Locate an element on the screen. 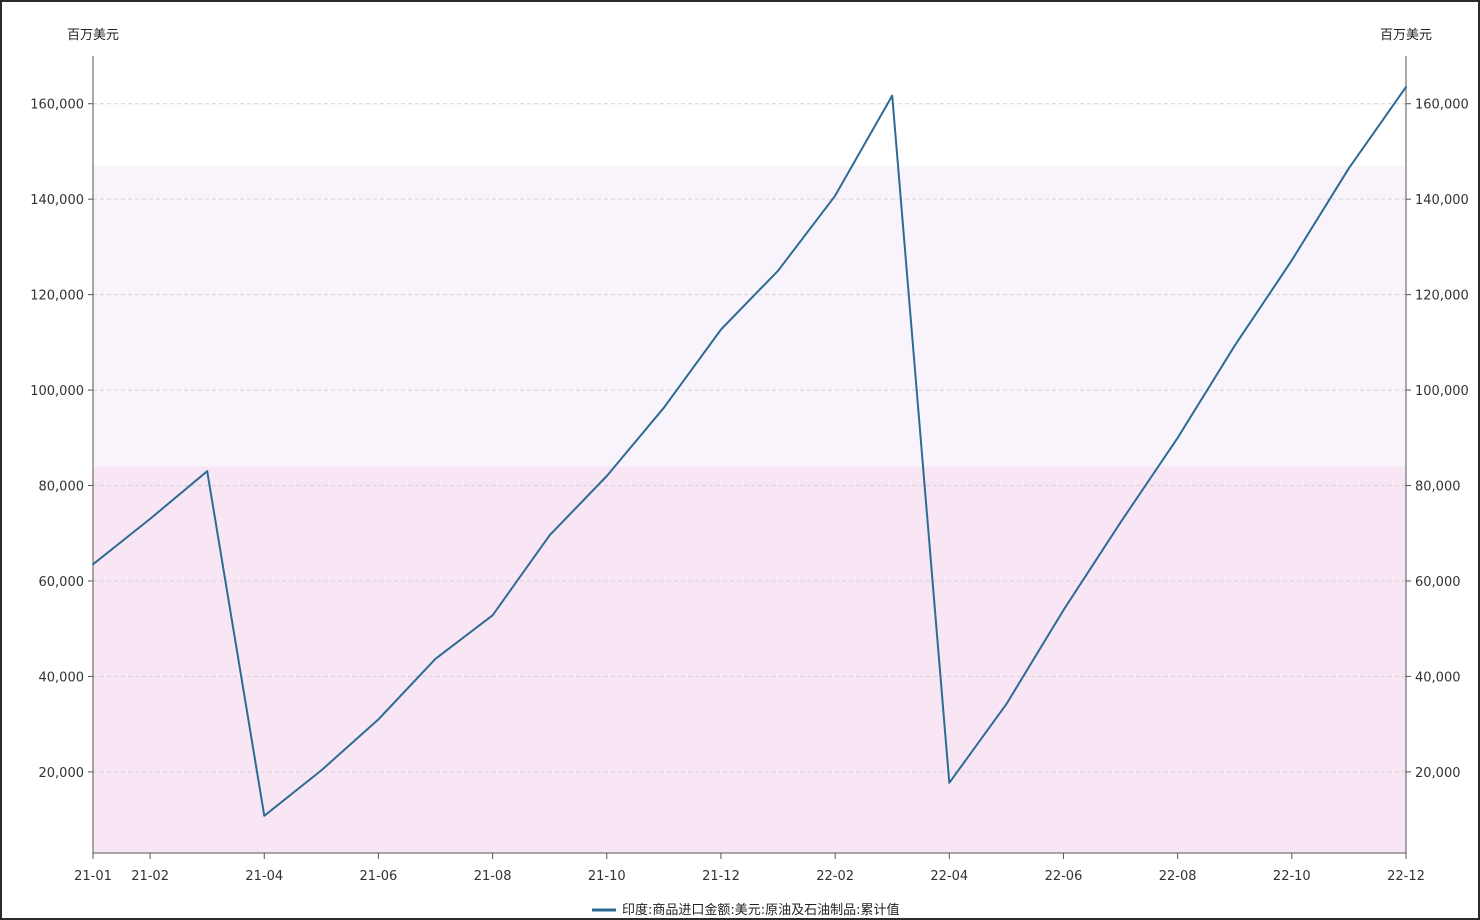 The width and height of the screenshot is (1480, 920). x-tick-label: 21-06 is located at coordinates (379, 876).